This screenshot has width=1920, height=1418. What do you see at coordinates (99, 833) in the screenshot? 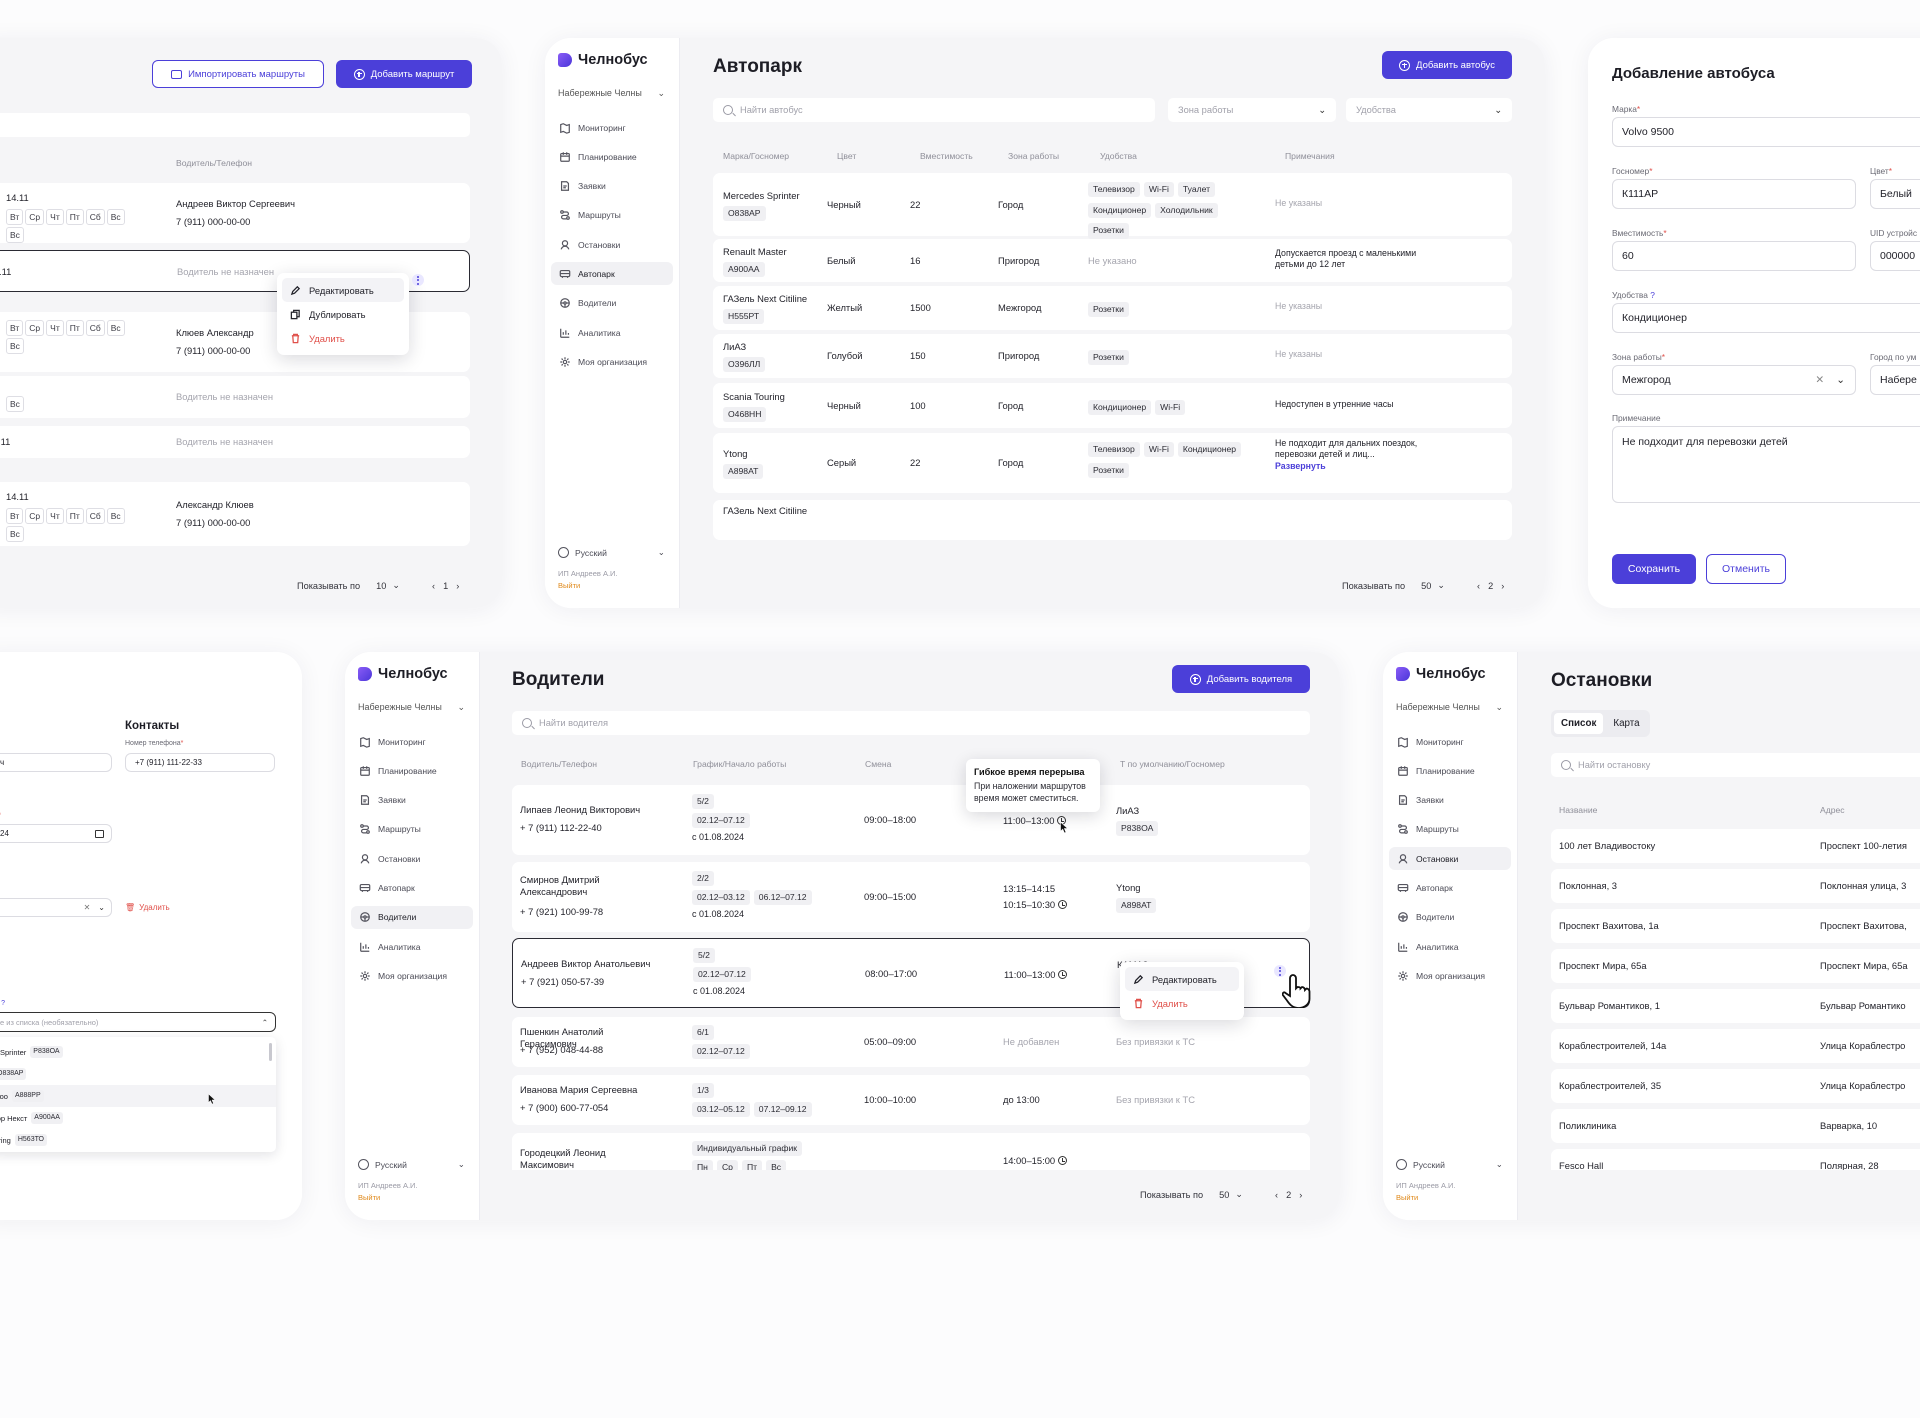
I see `calendar-icon` at bounding box center [99, 833].